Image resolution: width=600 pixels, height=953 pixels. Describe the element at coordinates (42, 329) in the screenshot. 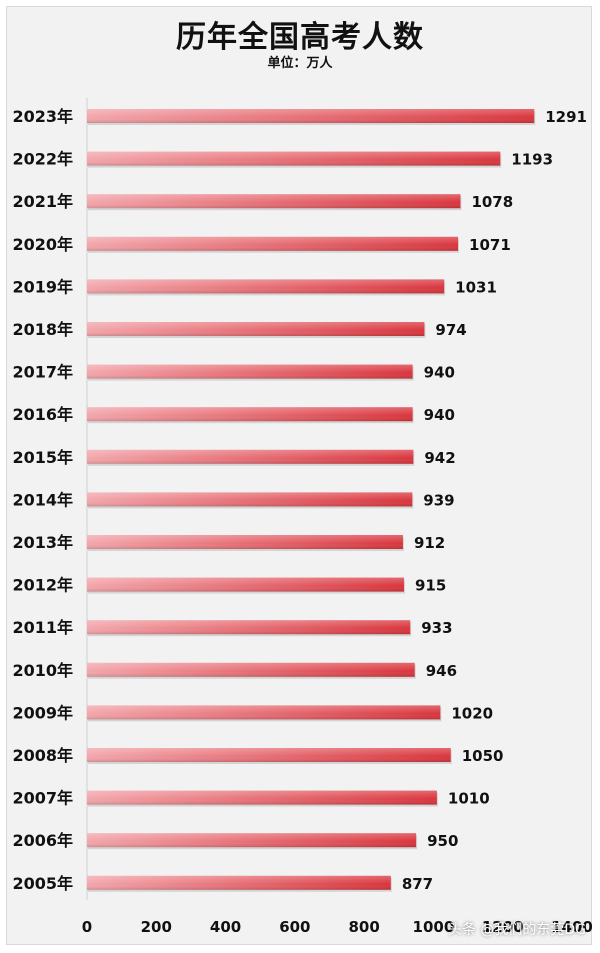

I see `category-label: 2018年` at that location.